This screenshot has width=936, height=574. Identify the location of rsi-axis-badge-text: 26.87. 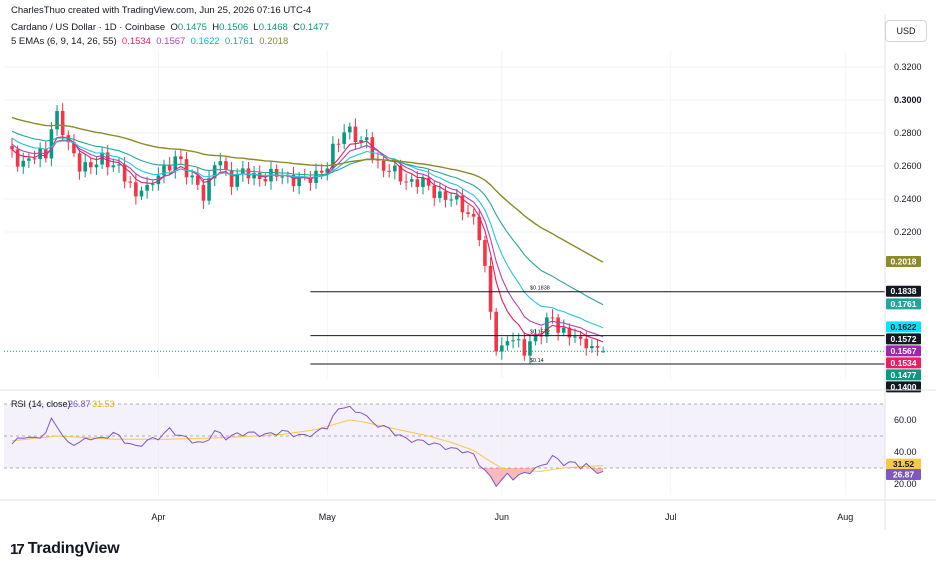
(904, 475).